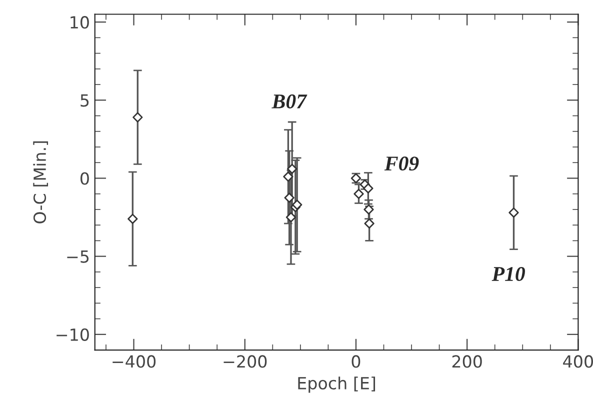 This screenshot has width=593, height=407. What do you see at coordinates (72, 334) in the screenshot?
I see `y-tick-label: −10` at bounding box center [72, 334].